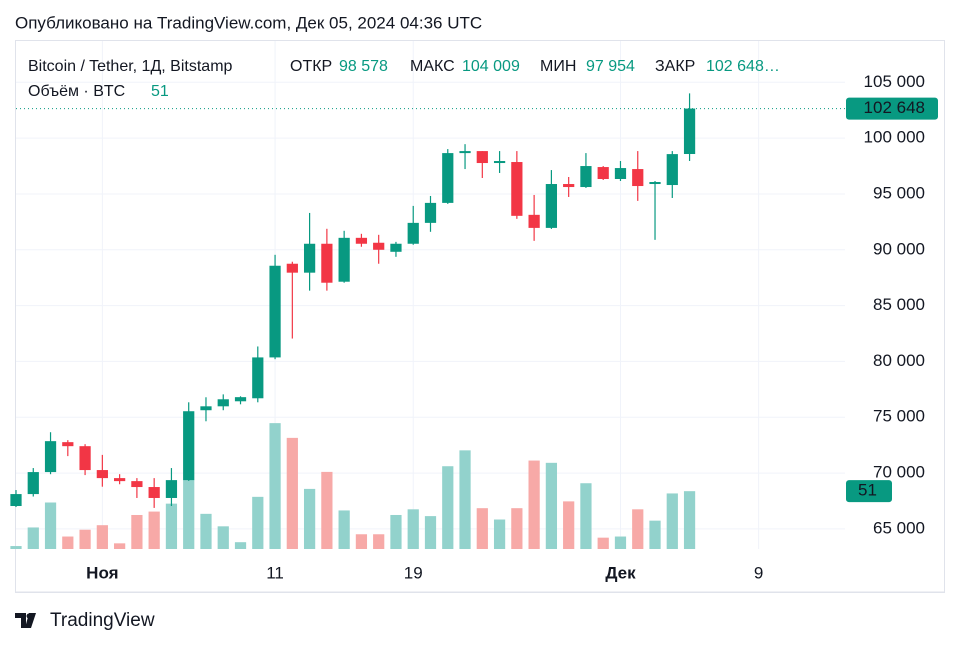 Image resolution: width=960 pixels, height=647 pixels. Describe the element at coordinates (899, 416) in the screenshot. I see `y-tick-label: 75 000` at that location.